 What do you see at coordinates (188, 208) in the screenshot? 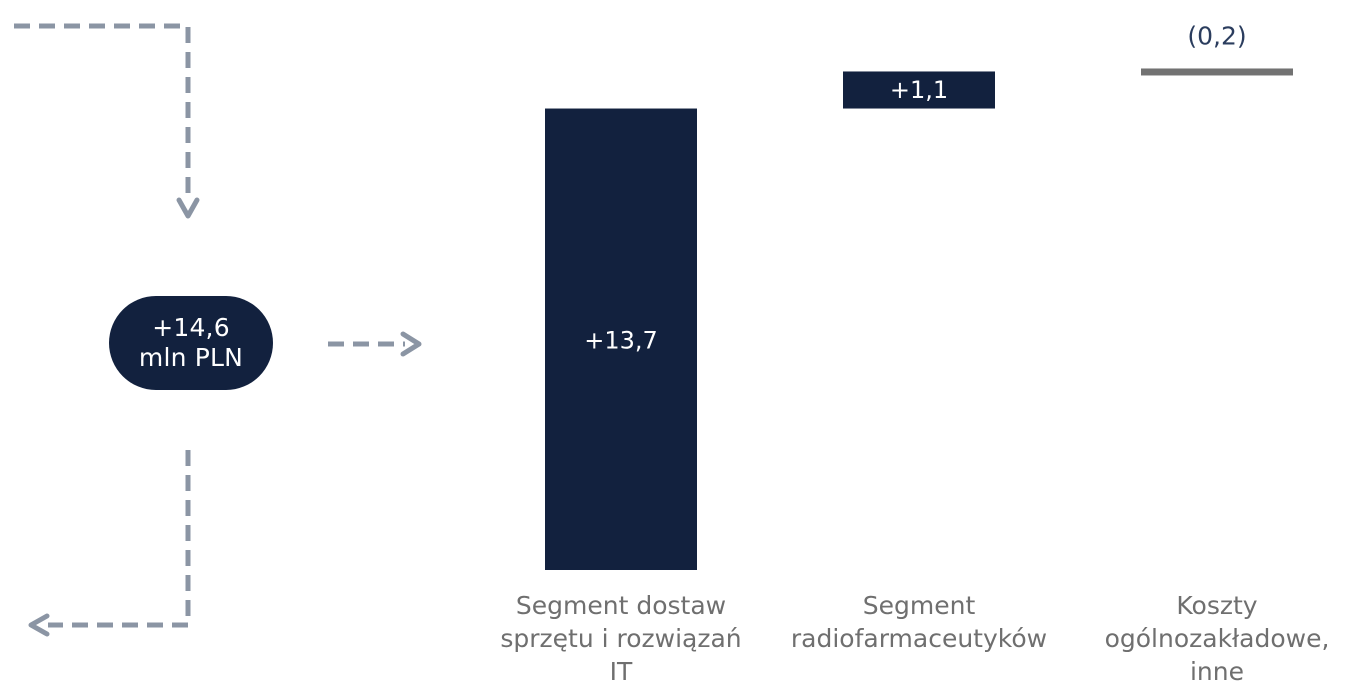
I see `arrow-top-head` at bounding box center [188, 208].